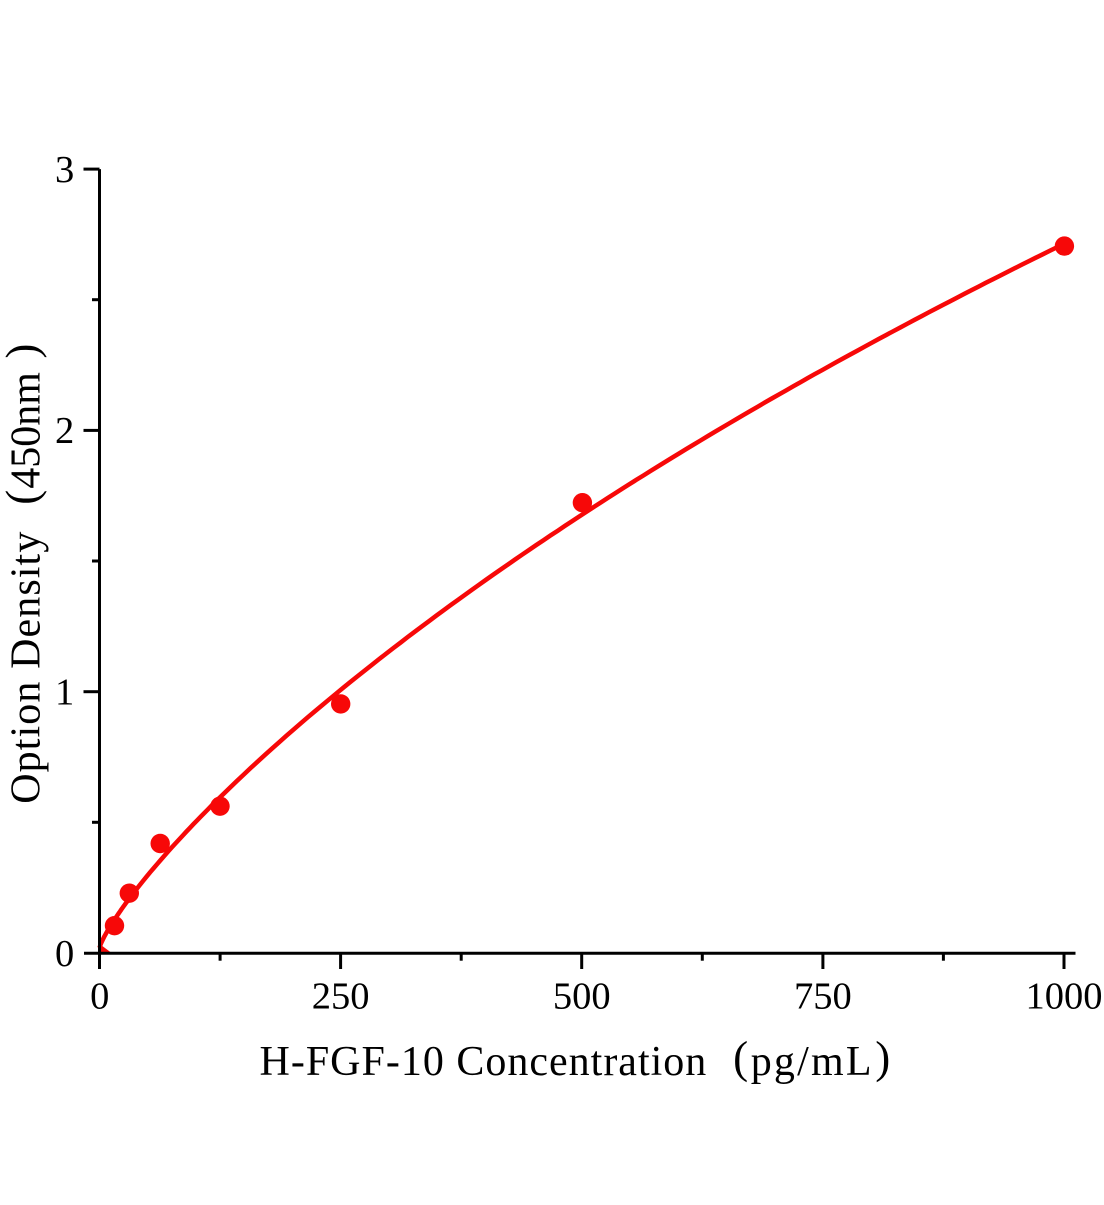 The height and width of the screenshot is (1205, 1104). I want to click on svg-text: 3, so click(64, 170).